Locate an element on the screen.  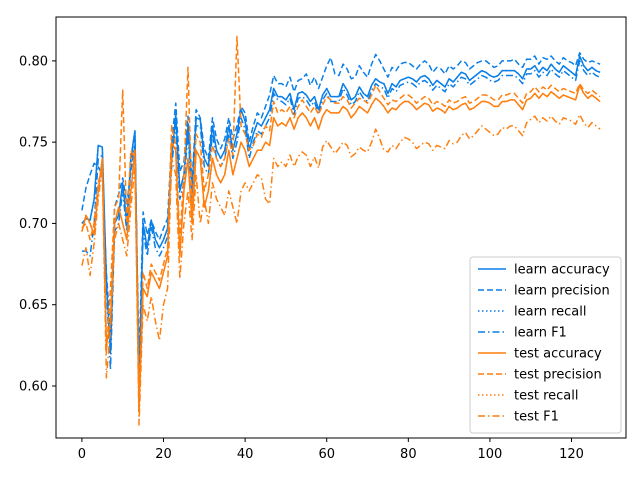
y-tick-label: 0.75 is located at coordinates (33, 143).